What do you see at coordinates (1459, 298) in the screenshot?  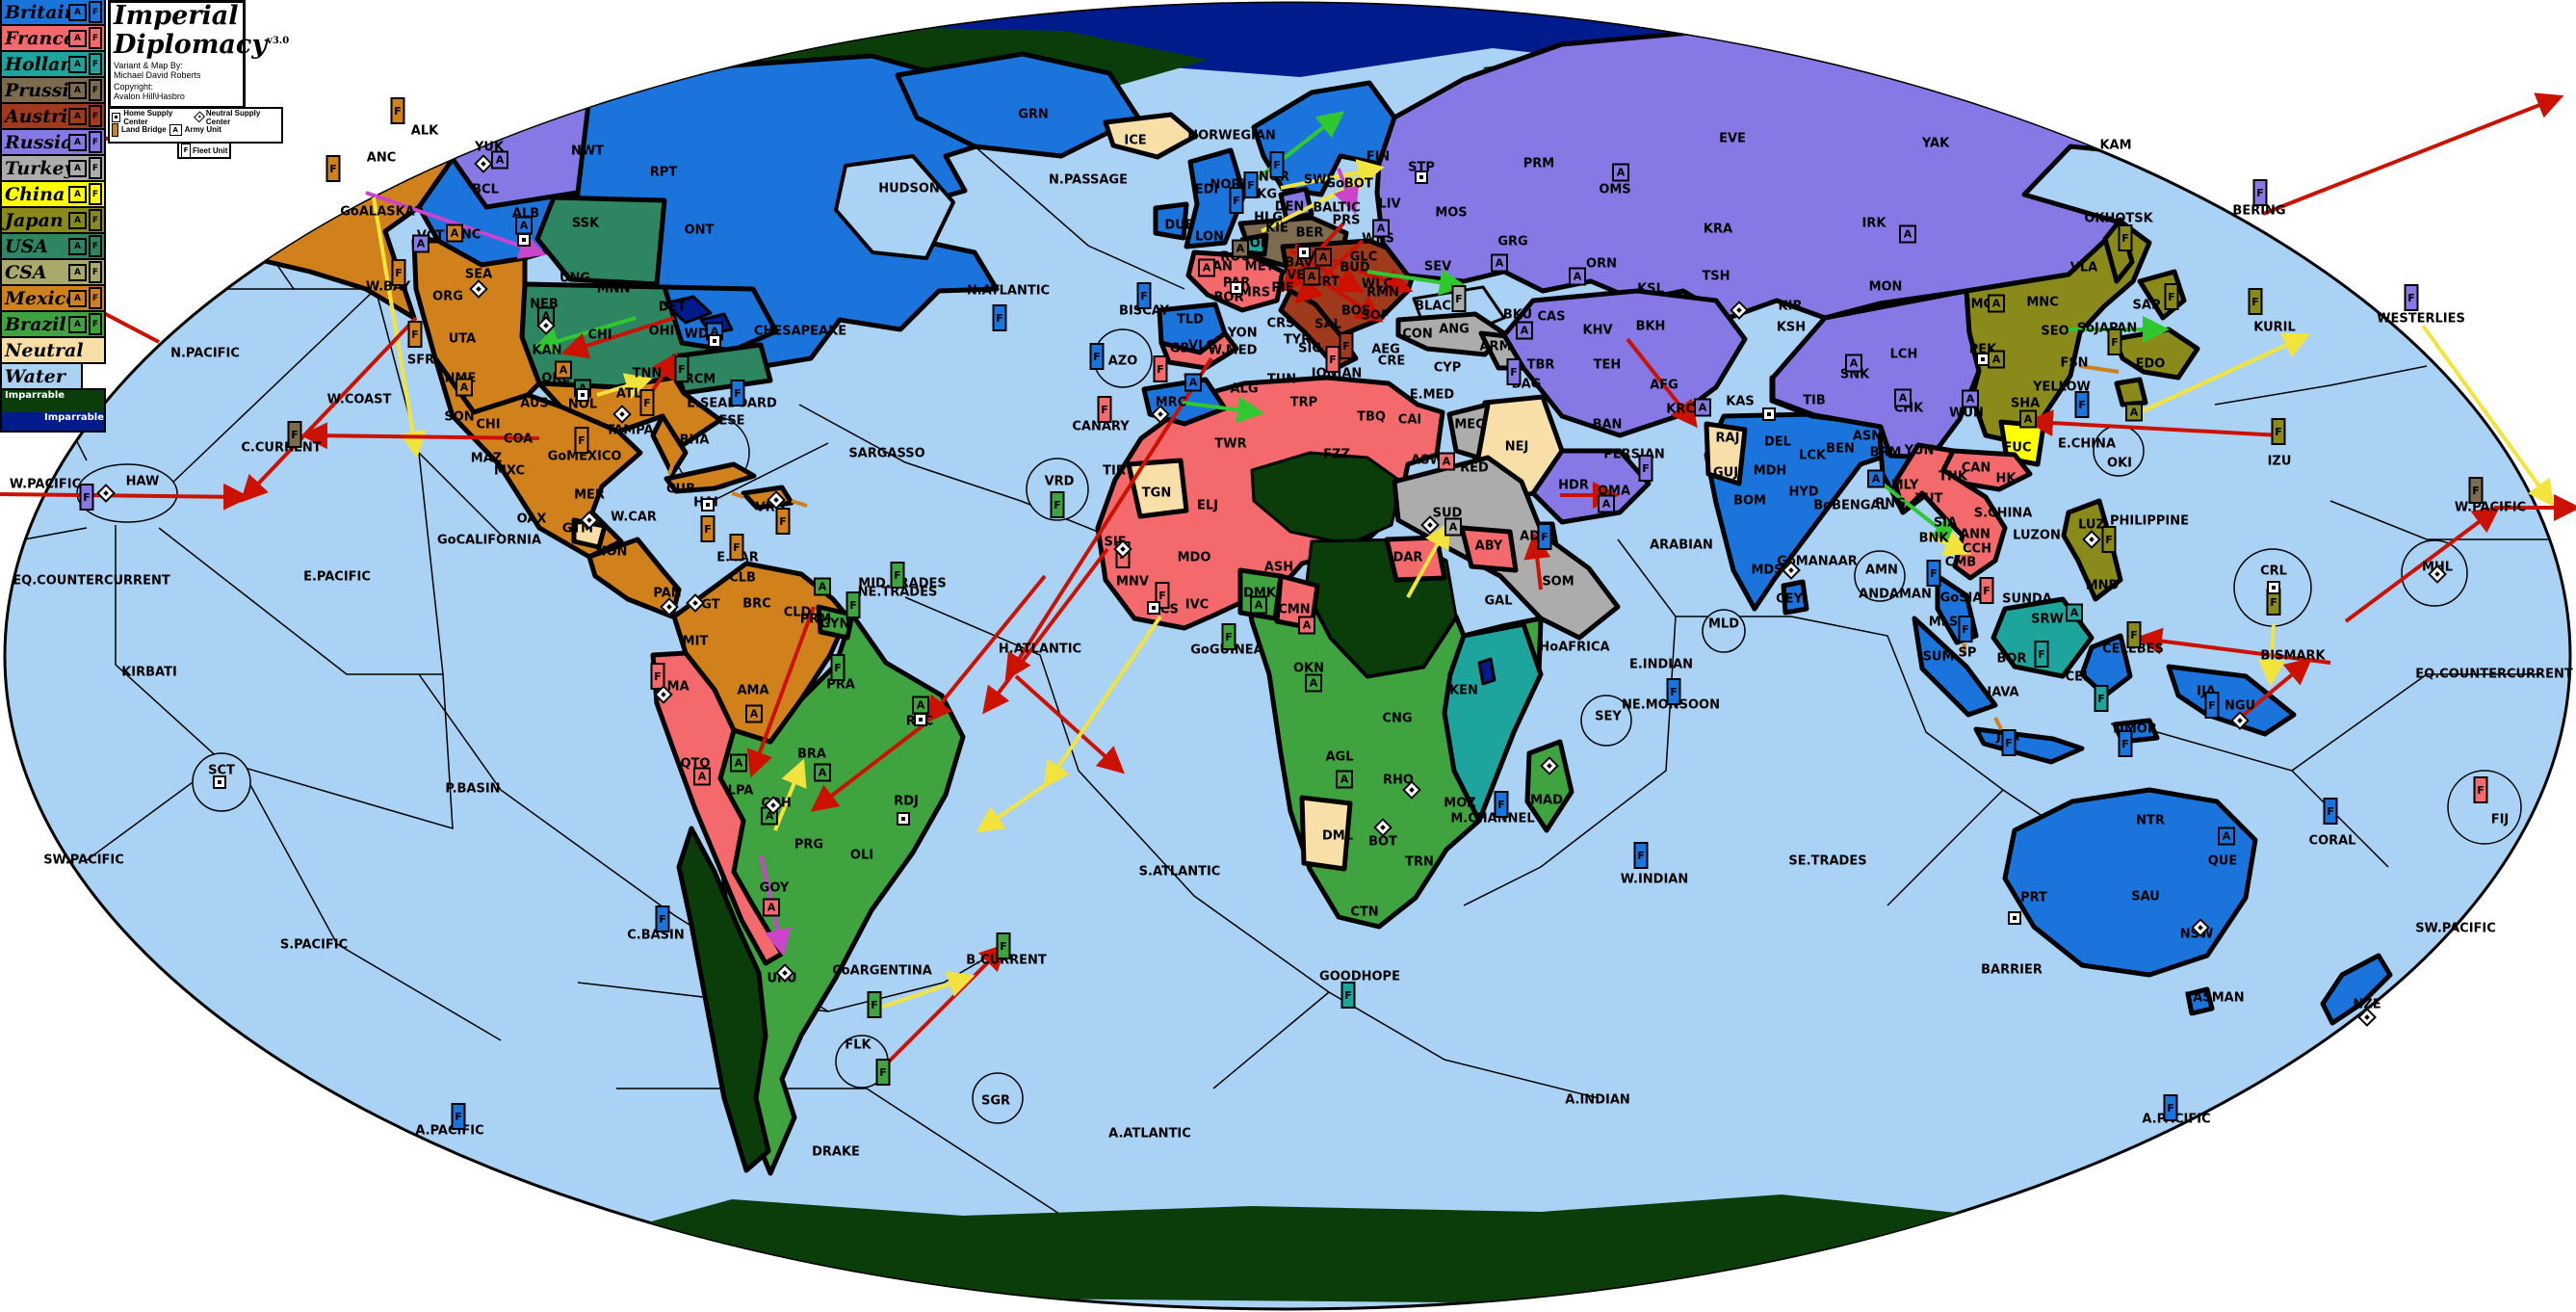 I see `fleet-unit-turkey: F` at bounding box center [1459, 298].